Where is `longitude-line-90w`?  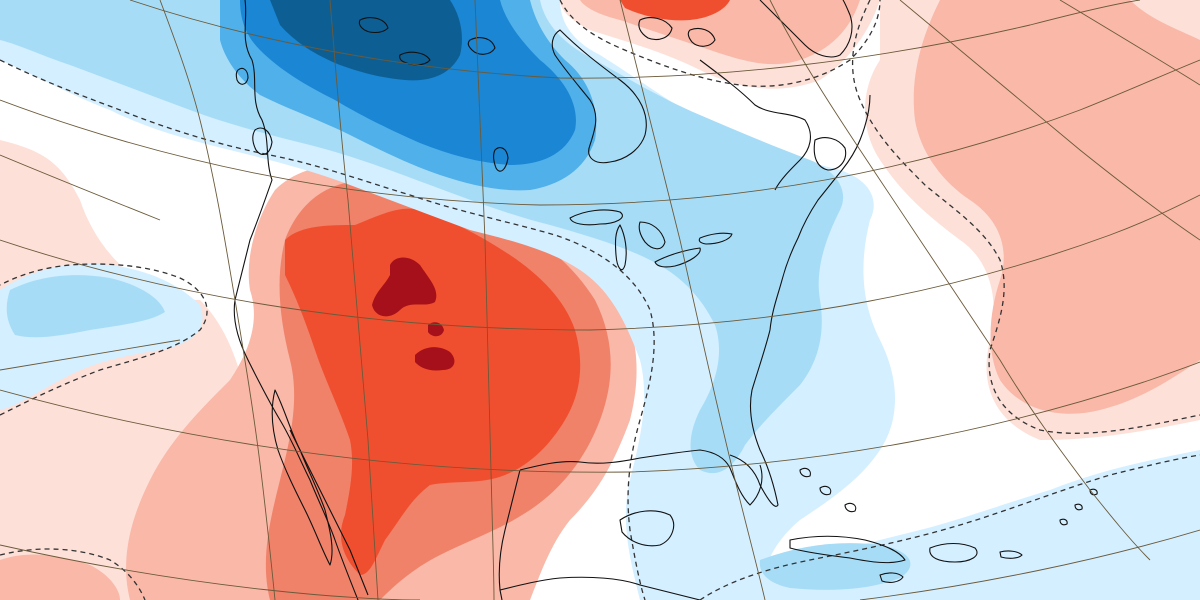 longitude-line-90w is located at coordinates (484, 300).